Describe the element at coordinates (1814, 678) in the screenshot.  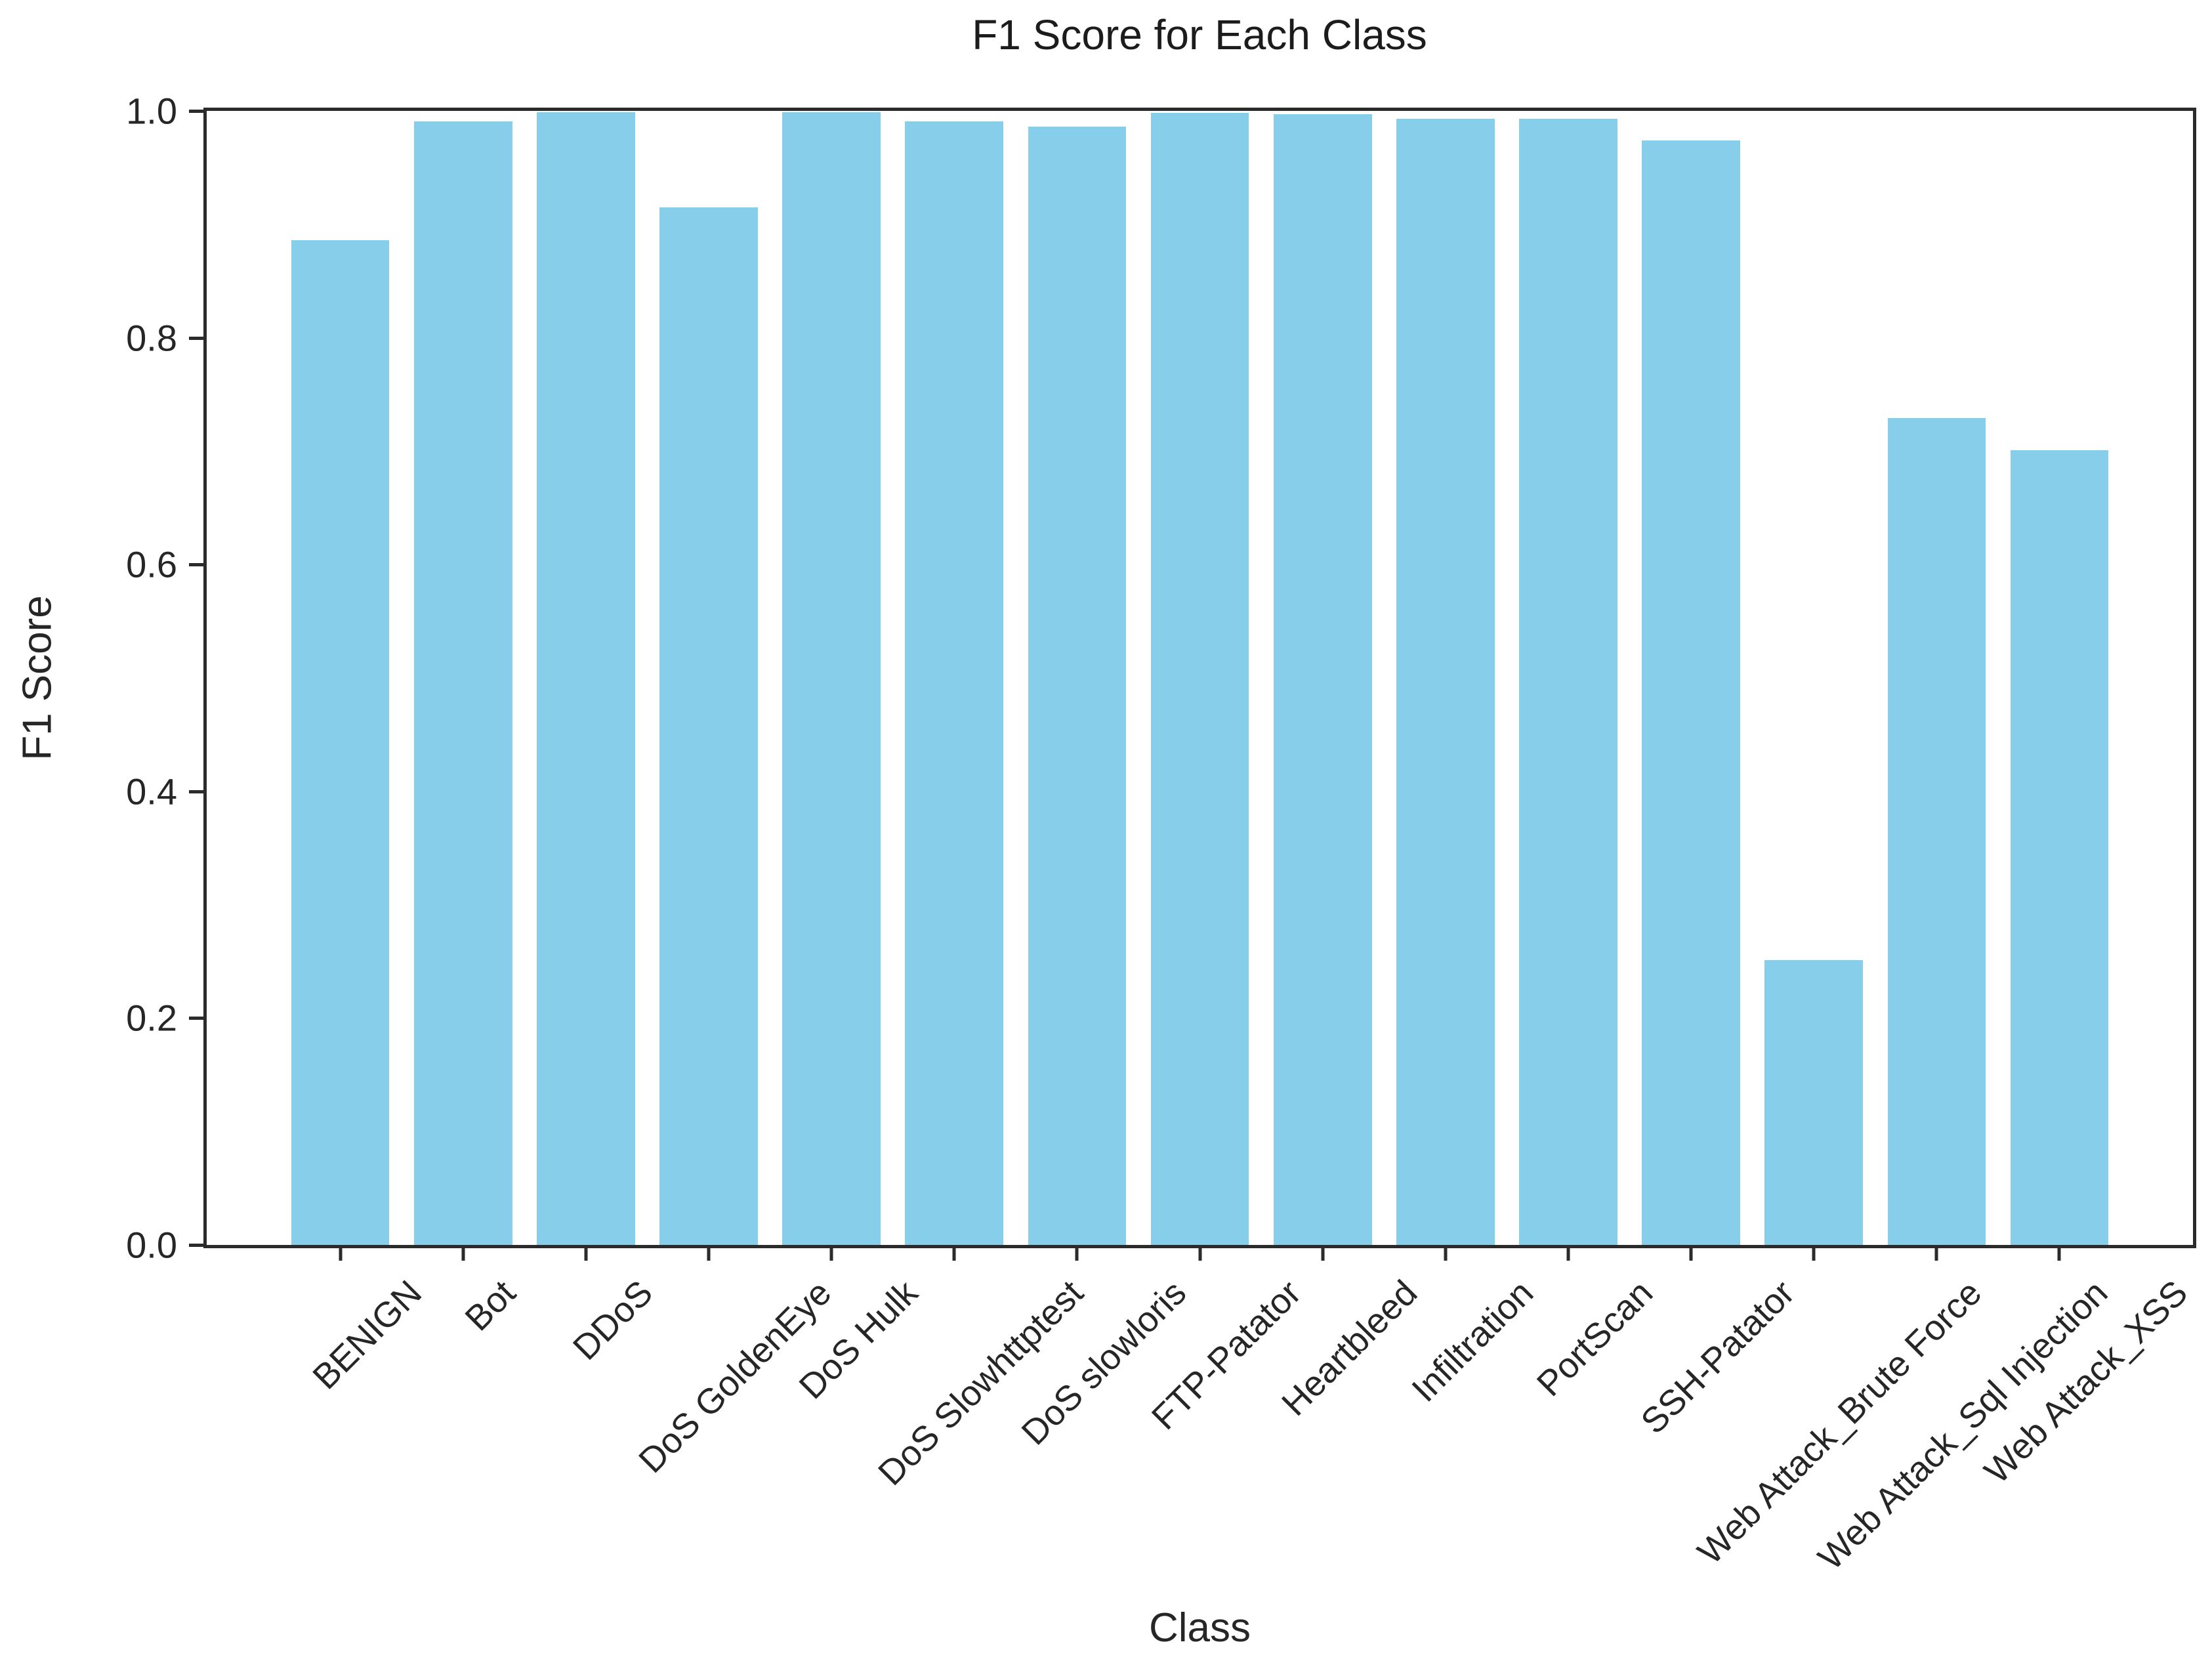
I see `bar-slot-web-attack-brute-force` at that location.